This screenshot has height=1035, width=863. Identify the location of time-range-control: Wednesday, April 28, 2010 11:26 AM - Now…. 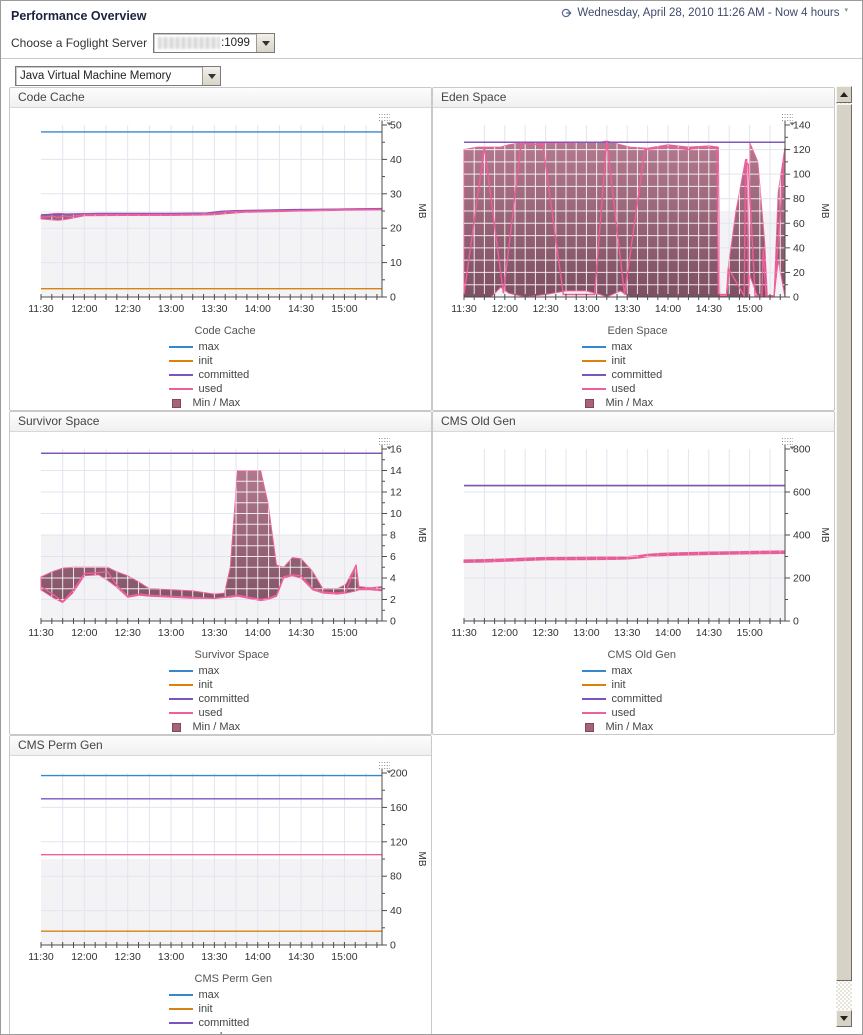
(704, 13).